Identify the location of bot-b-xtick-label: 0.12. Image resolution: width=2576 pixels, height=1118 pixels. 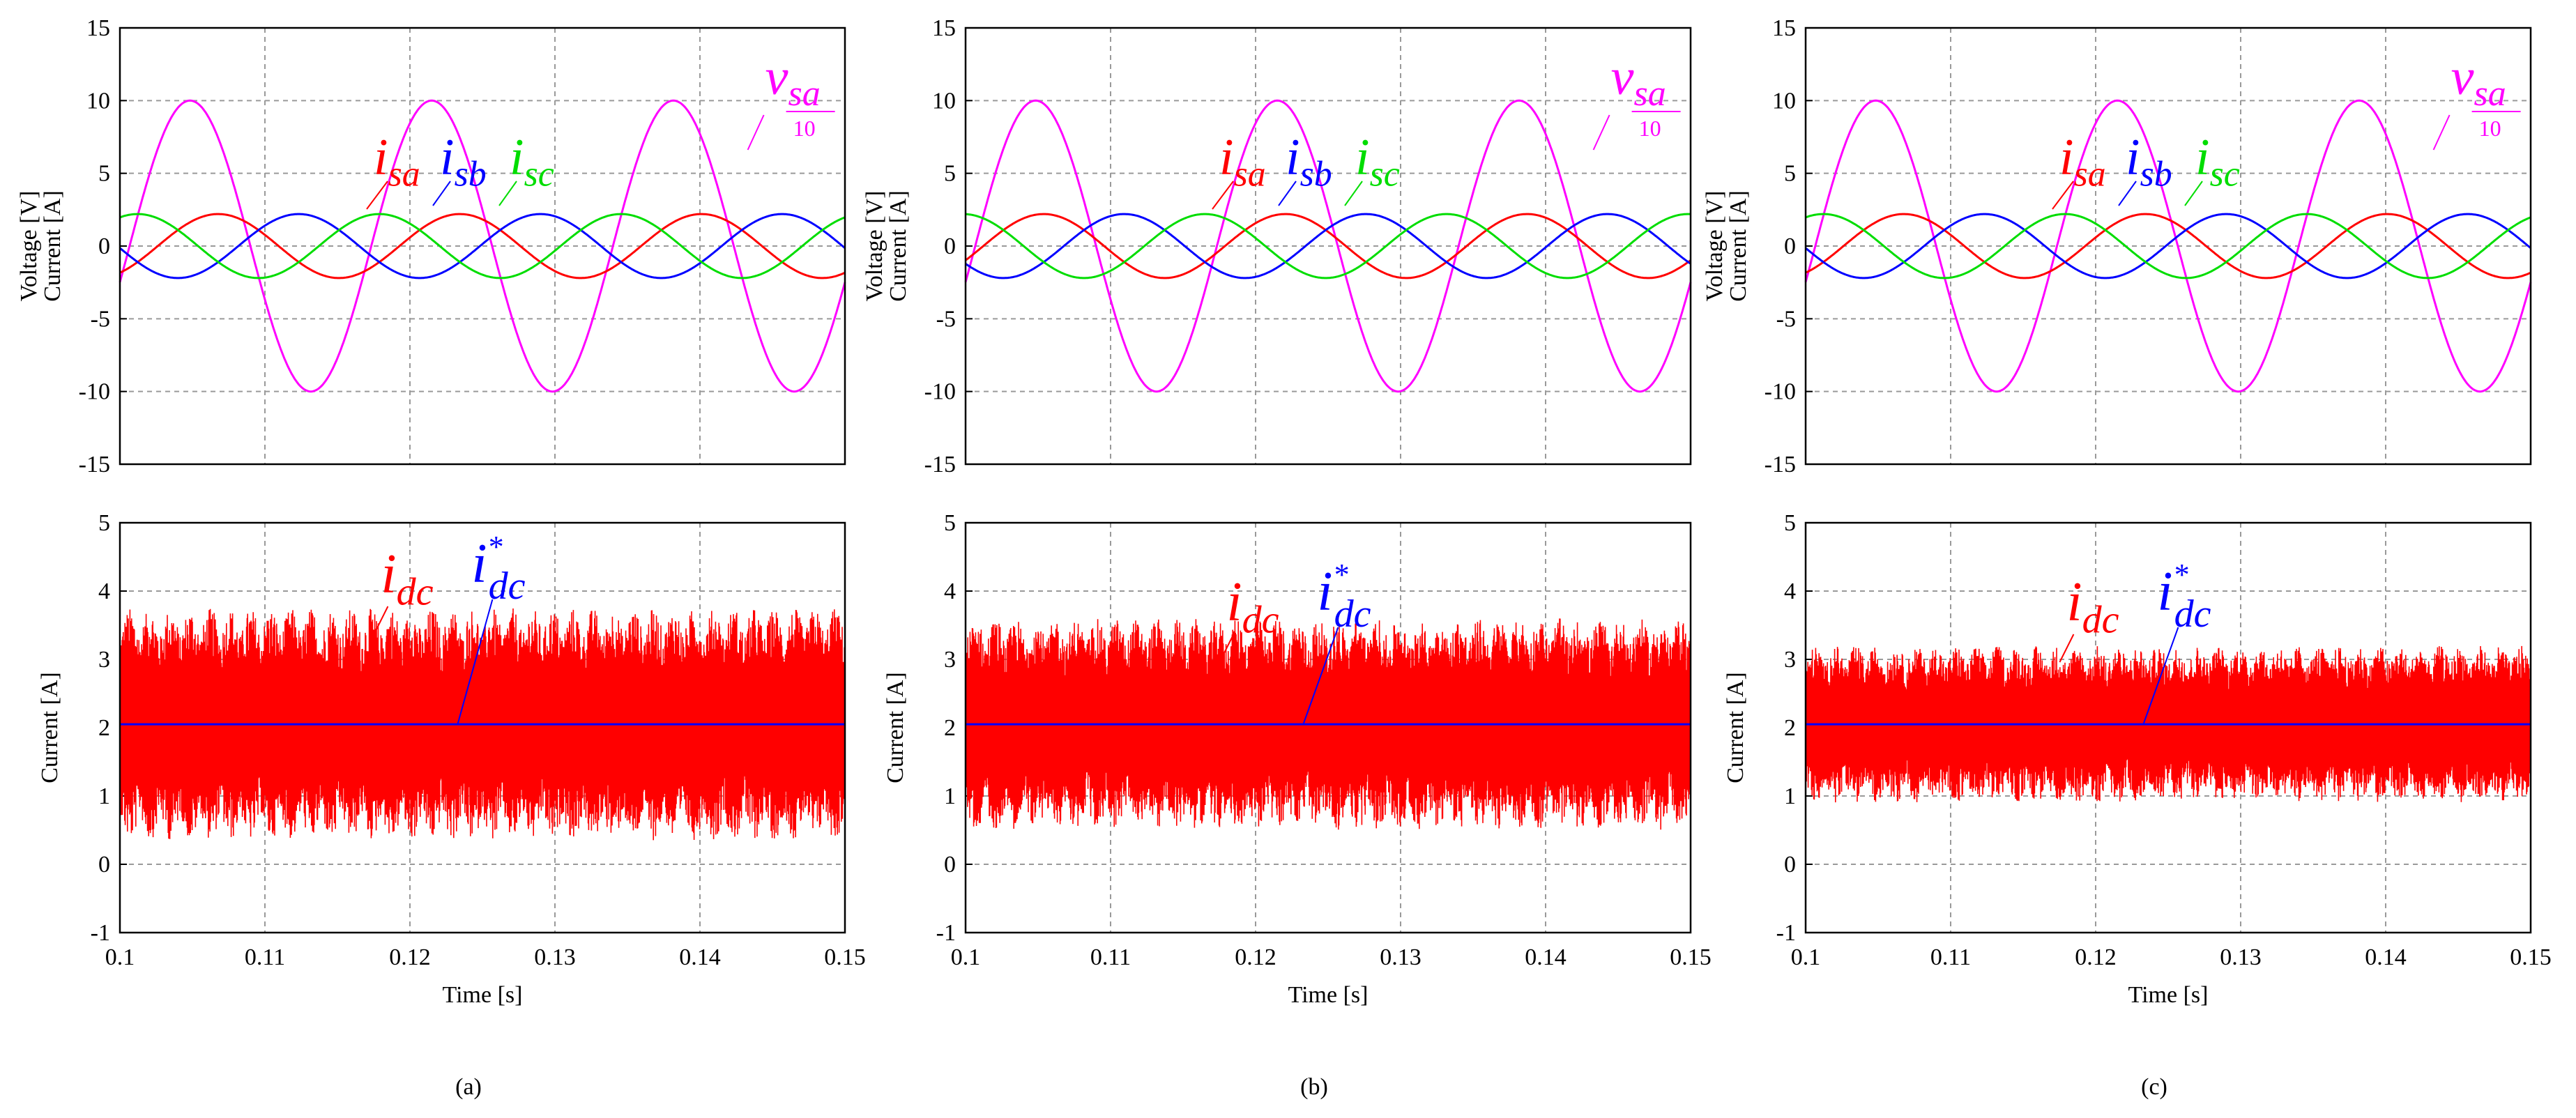
(1255, 957).